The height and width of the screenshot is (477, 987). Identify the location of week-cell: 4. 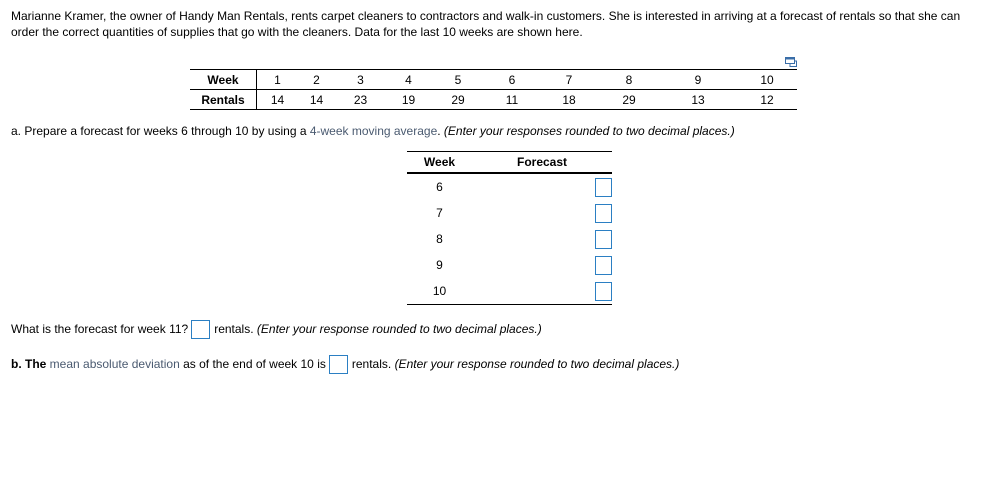
(408, 79).